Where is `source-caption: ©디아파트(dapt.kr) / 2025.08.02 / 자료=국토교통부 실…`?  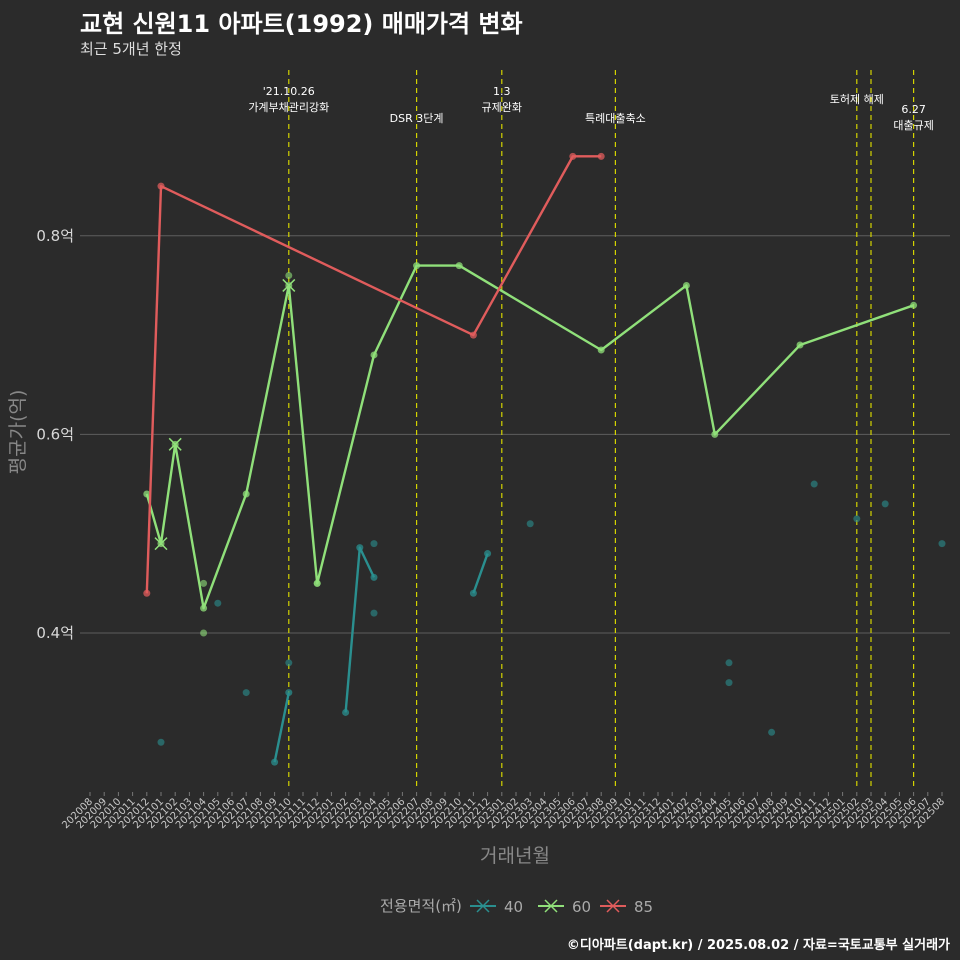 source-caption: ©디아파트(dapt.kr) / 2025.08.02 / 자료=국토교통부 실… is located at coordinates (758, 945).